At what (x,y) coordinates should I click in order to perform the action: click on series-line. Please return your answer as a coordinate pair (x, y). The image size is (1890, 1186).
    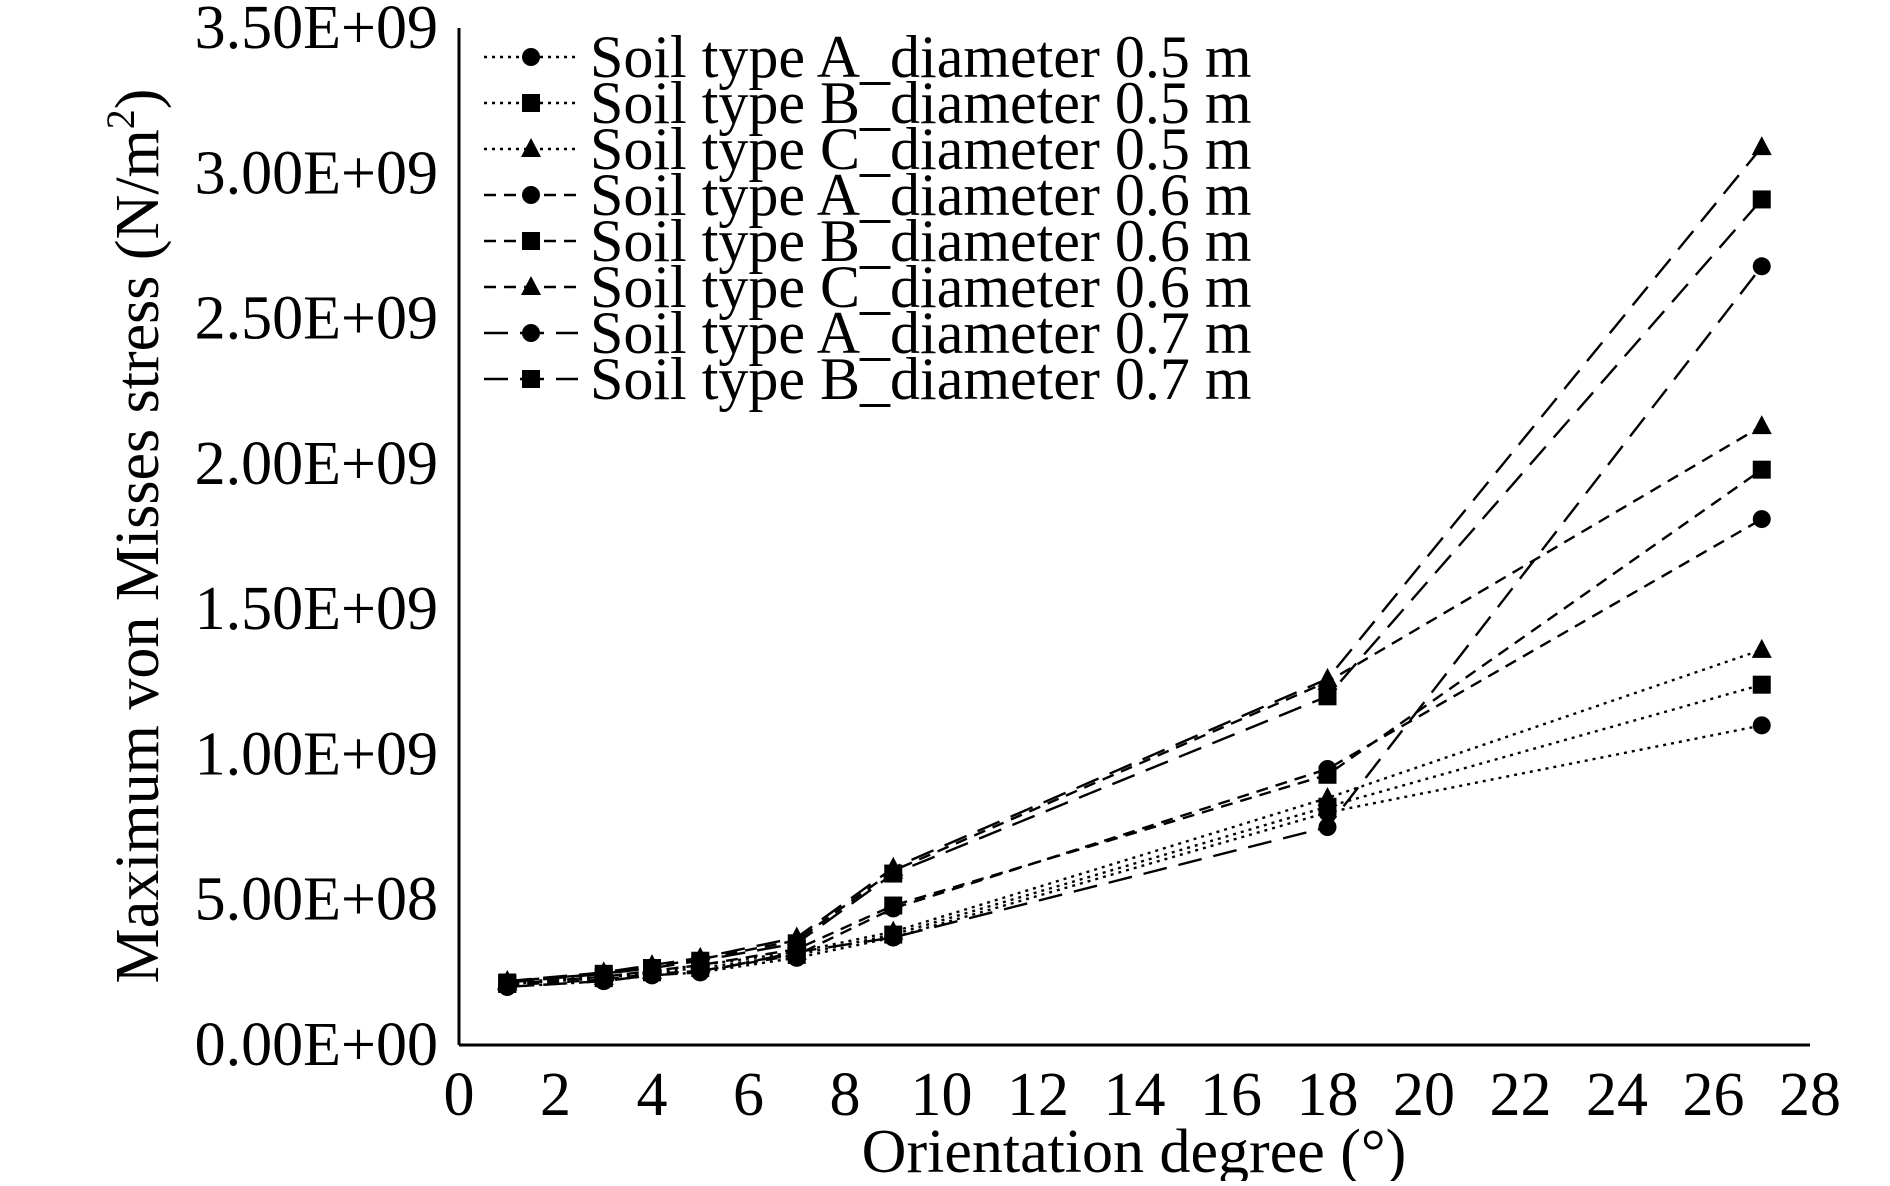
    Looking at the image, I should click on (1135, 856).